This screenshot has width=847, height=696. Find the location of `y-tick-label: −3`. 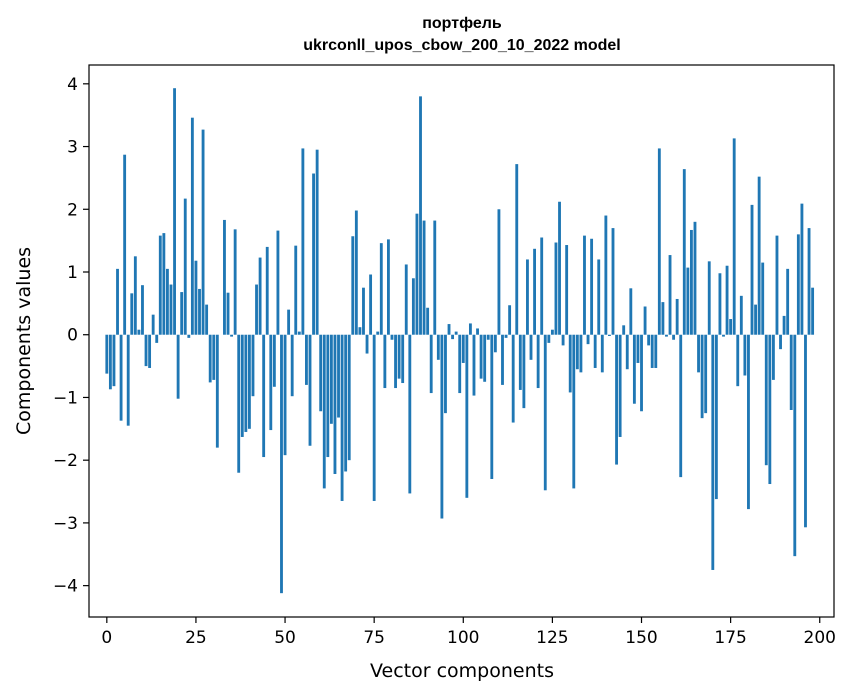

y-tick-label: −3 is located at coordinates (65, 524).